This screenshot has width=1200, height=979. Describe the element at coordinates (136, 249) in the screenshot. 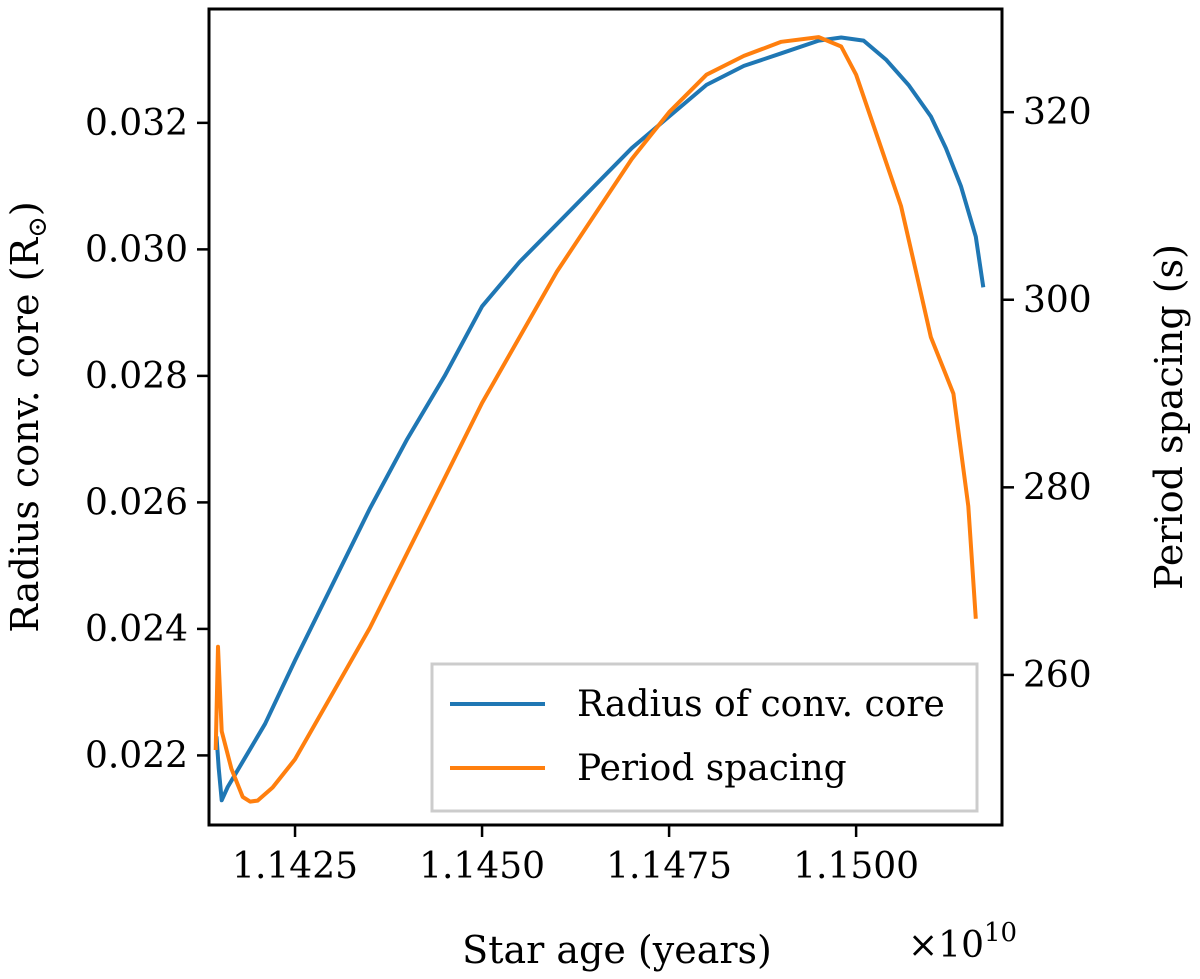

I see `y-left-tick-label: 0.030` at that location.